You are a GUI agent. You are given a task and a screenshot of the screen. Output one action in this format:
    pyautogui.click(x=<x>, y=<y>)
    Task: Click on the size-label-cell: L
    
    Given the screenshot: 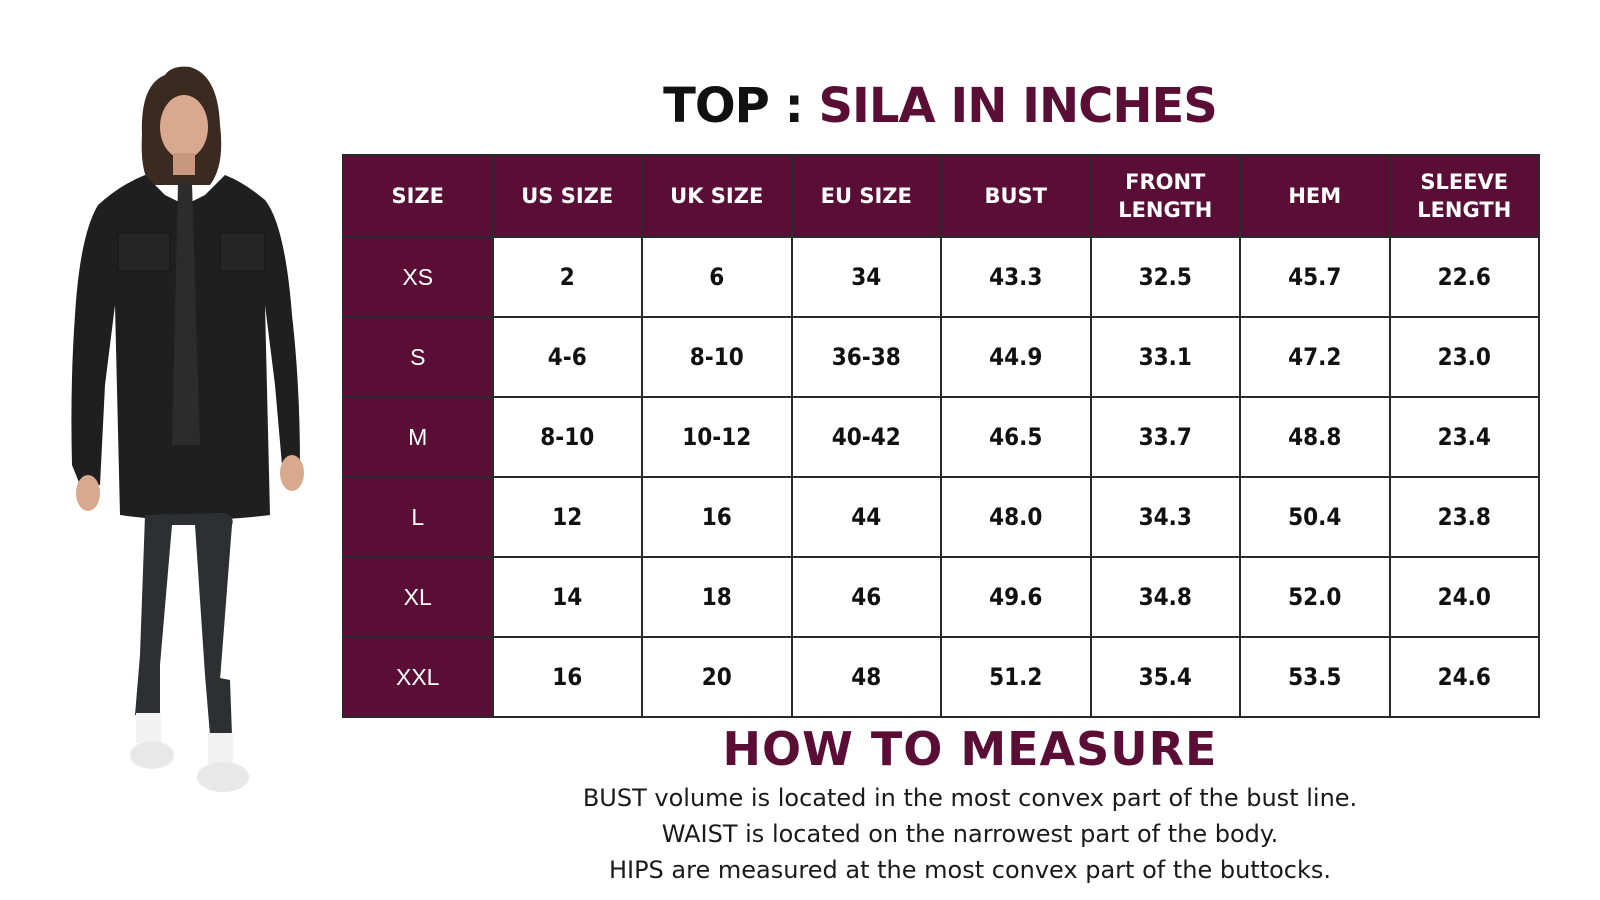 What is the action you would take?
    pyautogui.click(x=418, y=517)
    